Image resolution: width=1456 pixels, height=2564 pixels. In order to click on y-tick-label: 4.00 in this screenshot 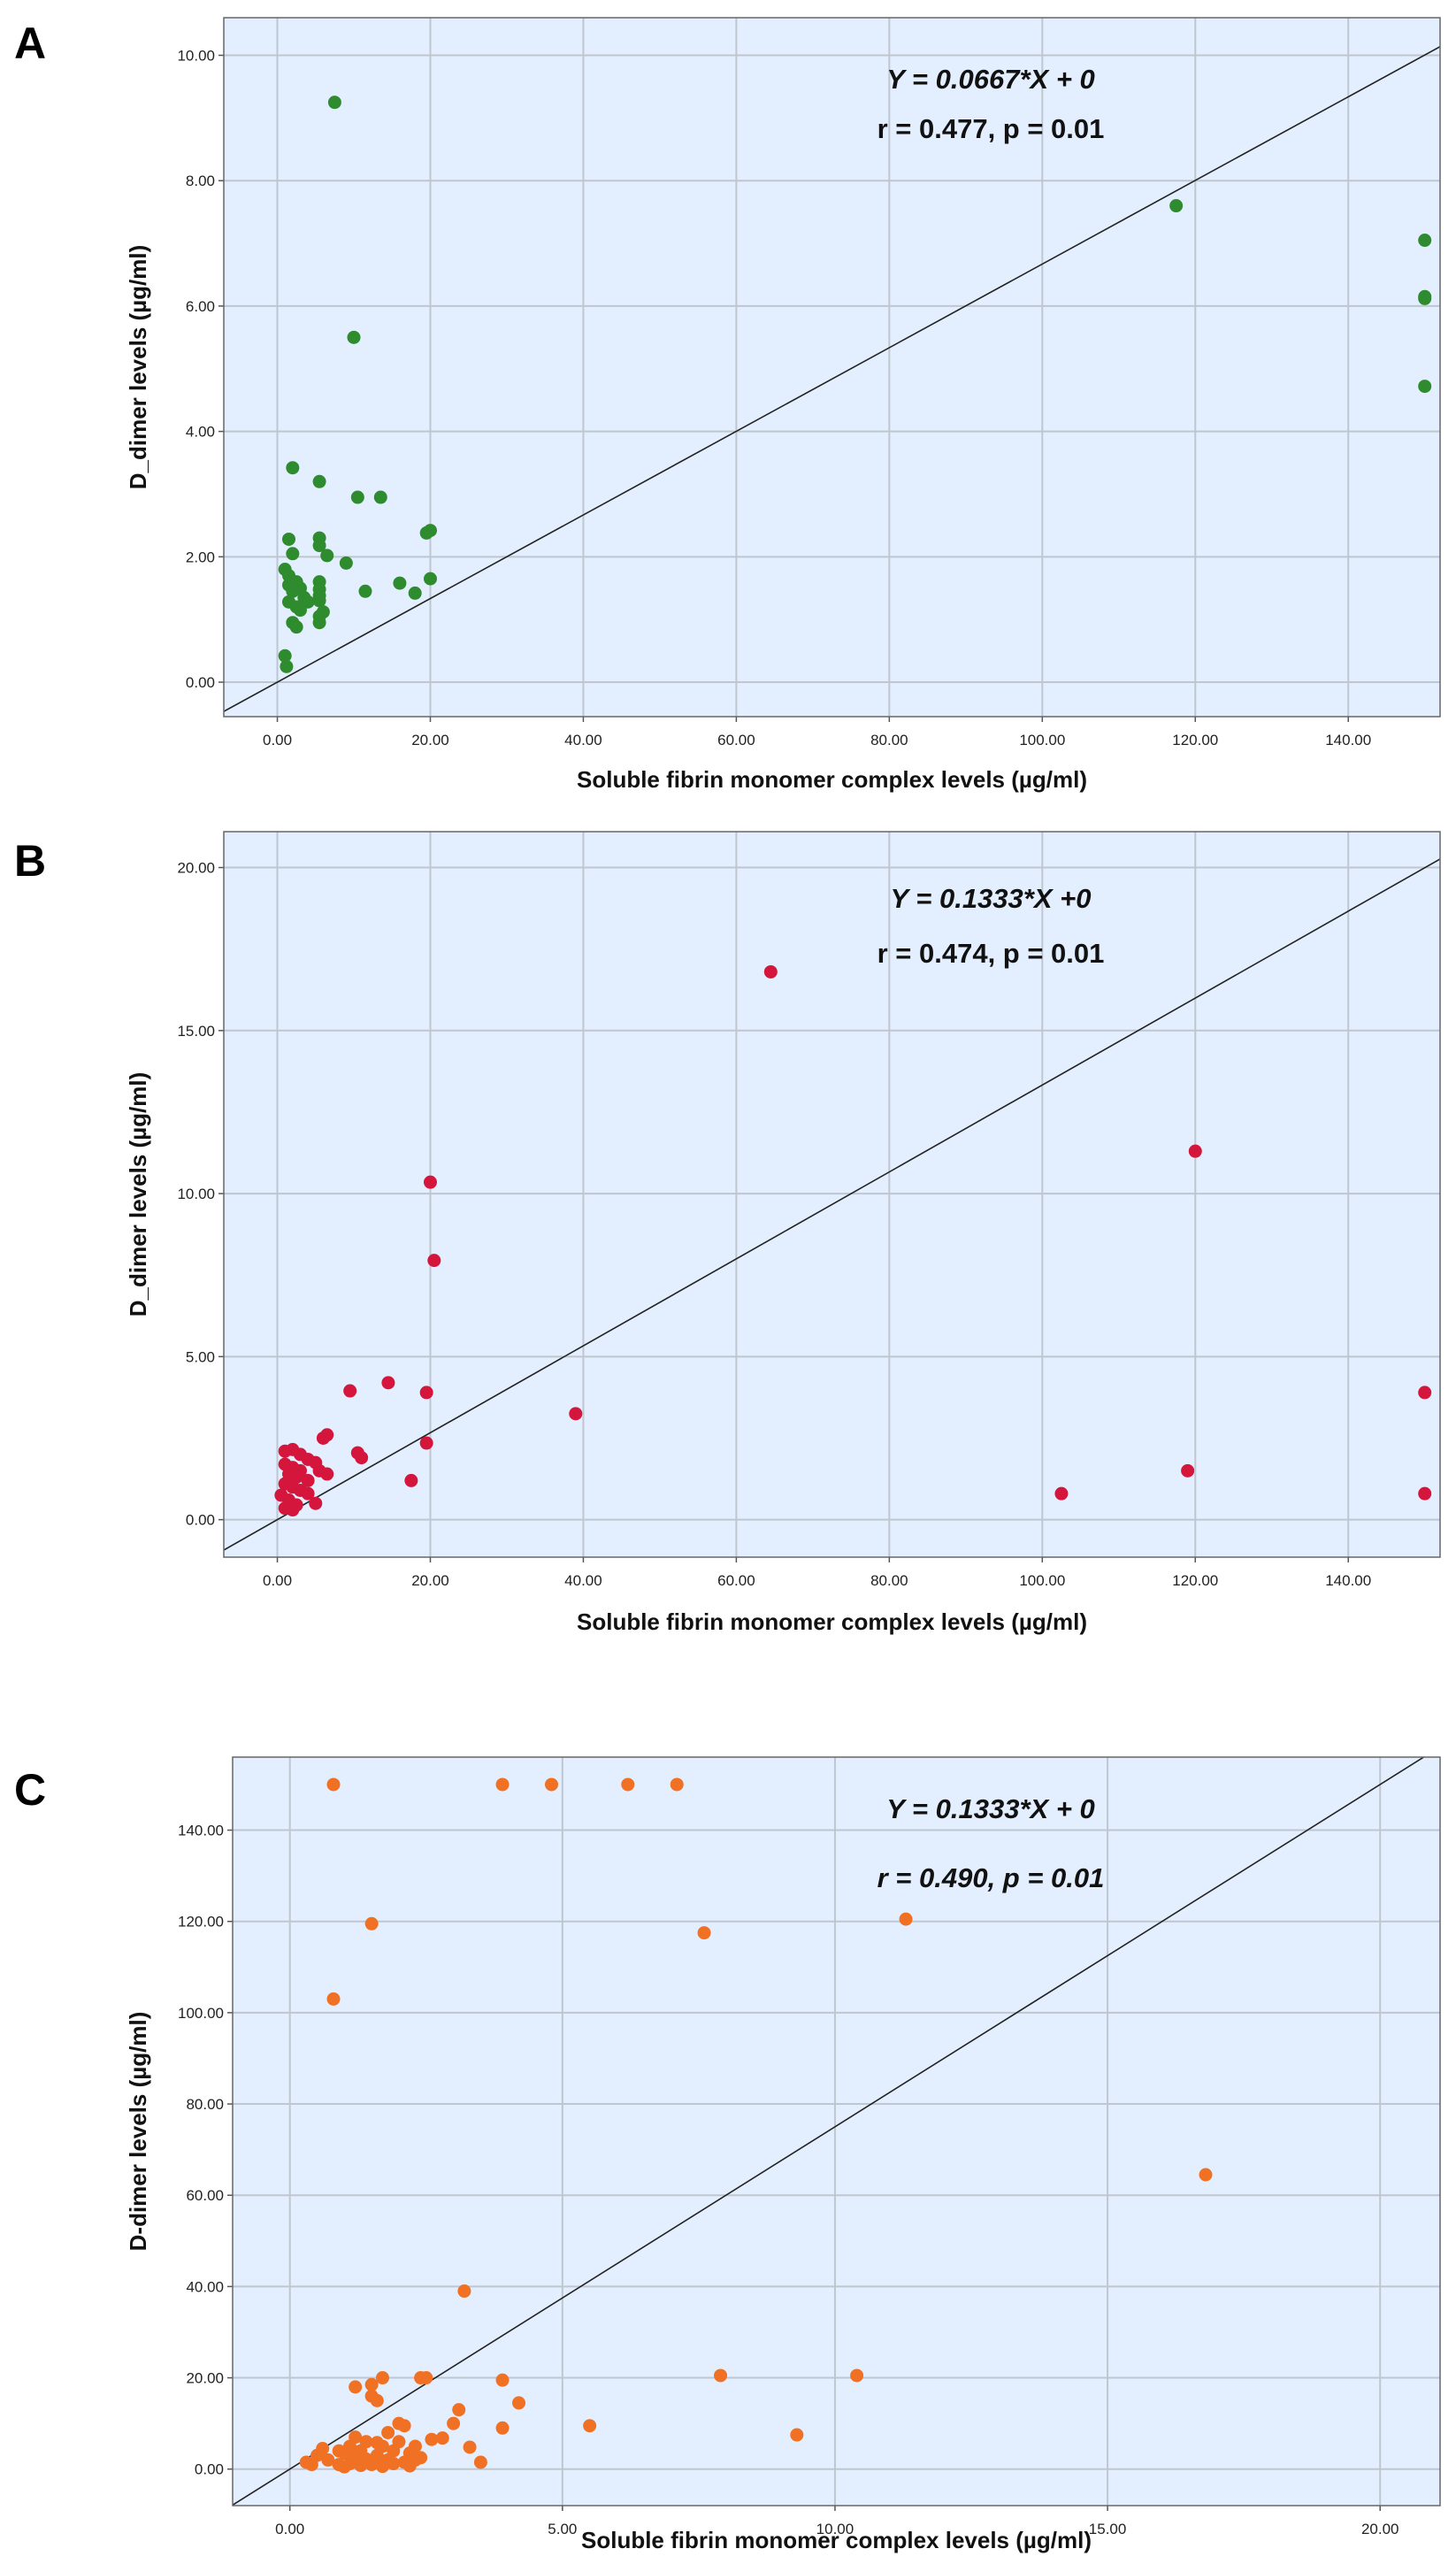, I will do `click(200, 432)`.